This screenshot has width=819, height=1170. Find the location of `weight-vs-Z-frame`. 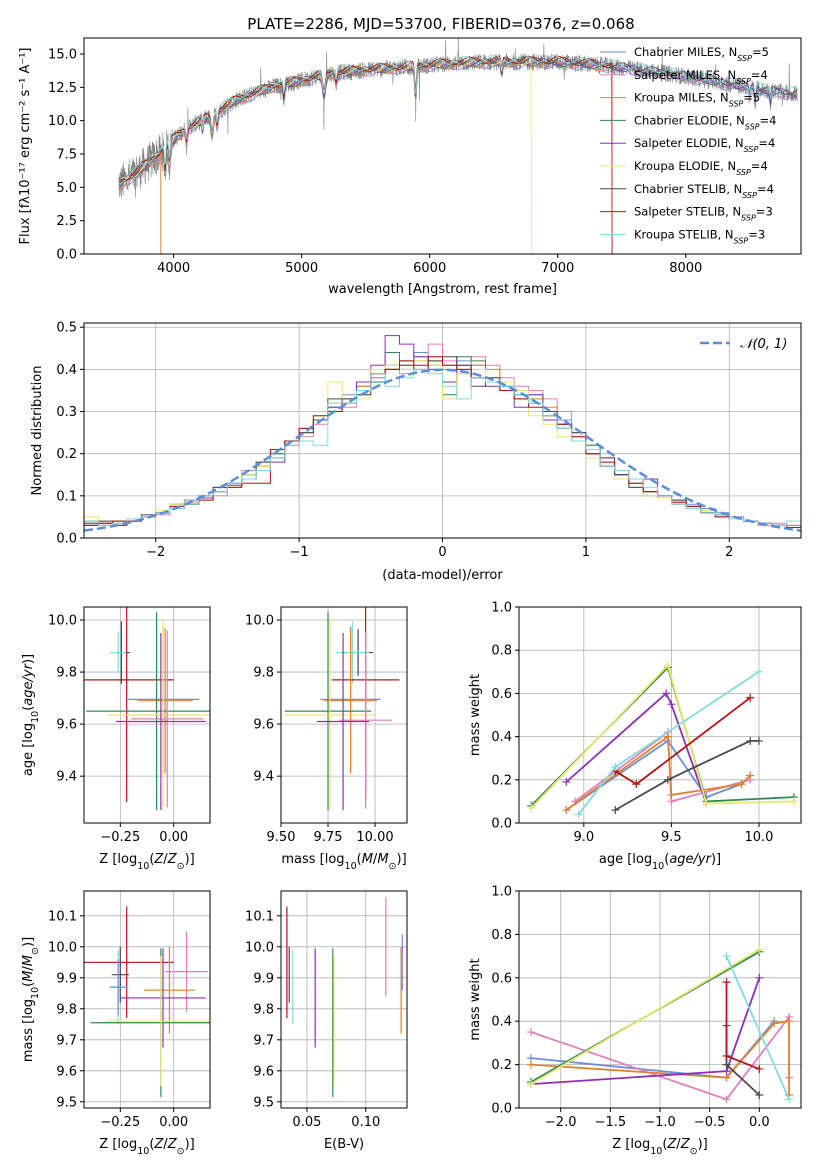

weight-vs-Z-frame is located at coordinates (660, 999).